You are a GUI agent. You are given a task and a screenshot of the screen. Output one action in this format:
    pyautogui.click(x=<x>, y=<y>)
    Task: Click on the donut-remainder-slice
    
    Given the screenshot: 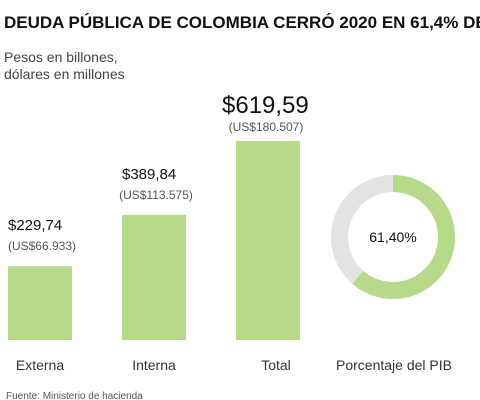 What is the action you would take?
    pyautogui.click(x=362, y=229)
    